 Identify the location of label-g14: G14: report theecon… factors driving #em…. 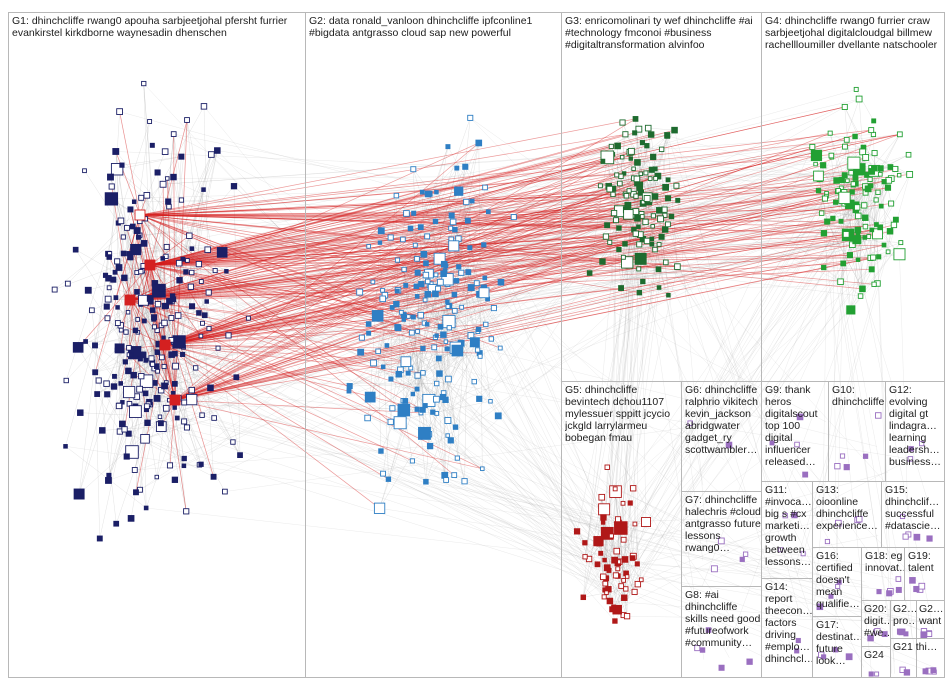
(788, 623).